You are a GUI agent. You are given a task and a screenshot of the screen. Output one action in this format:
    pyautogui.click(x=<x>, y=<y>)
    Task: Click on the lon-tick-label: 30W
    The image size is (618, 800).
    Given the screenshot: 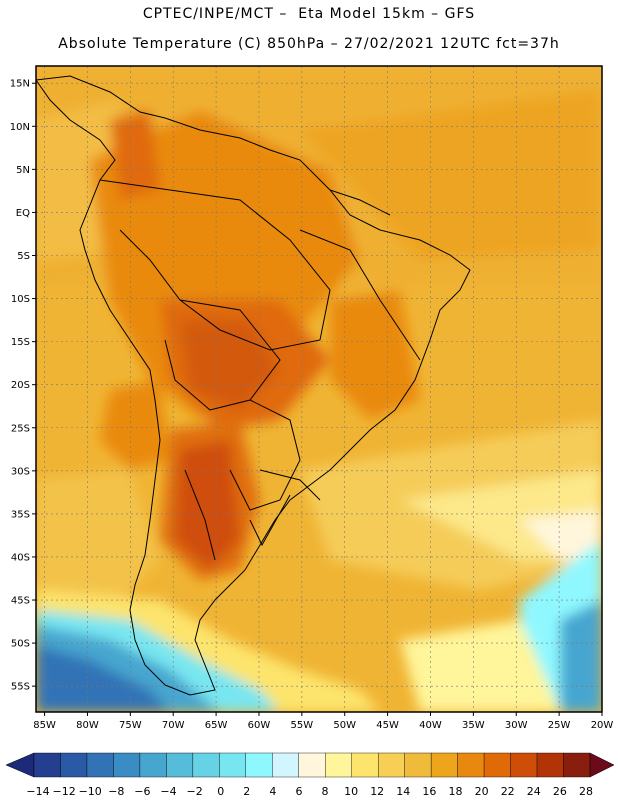 What is the action you would take?
    pyautogui.click(x=516, y=725)
    